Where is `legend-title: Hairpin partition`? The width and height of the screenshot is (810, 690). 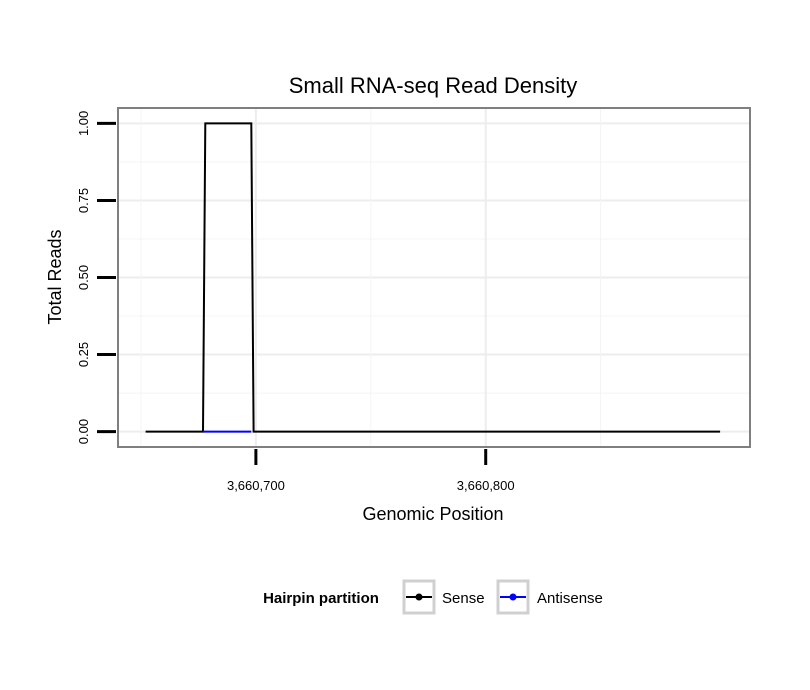
legend-title: Hairpin partition is located at coordinates (321, 598).